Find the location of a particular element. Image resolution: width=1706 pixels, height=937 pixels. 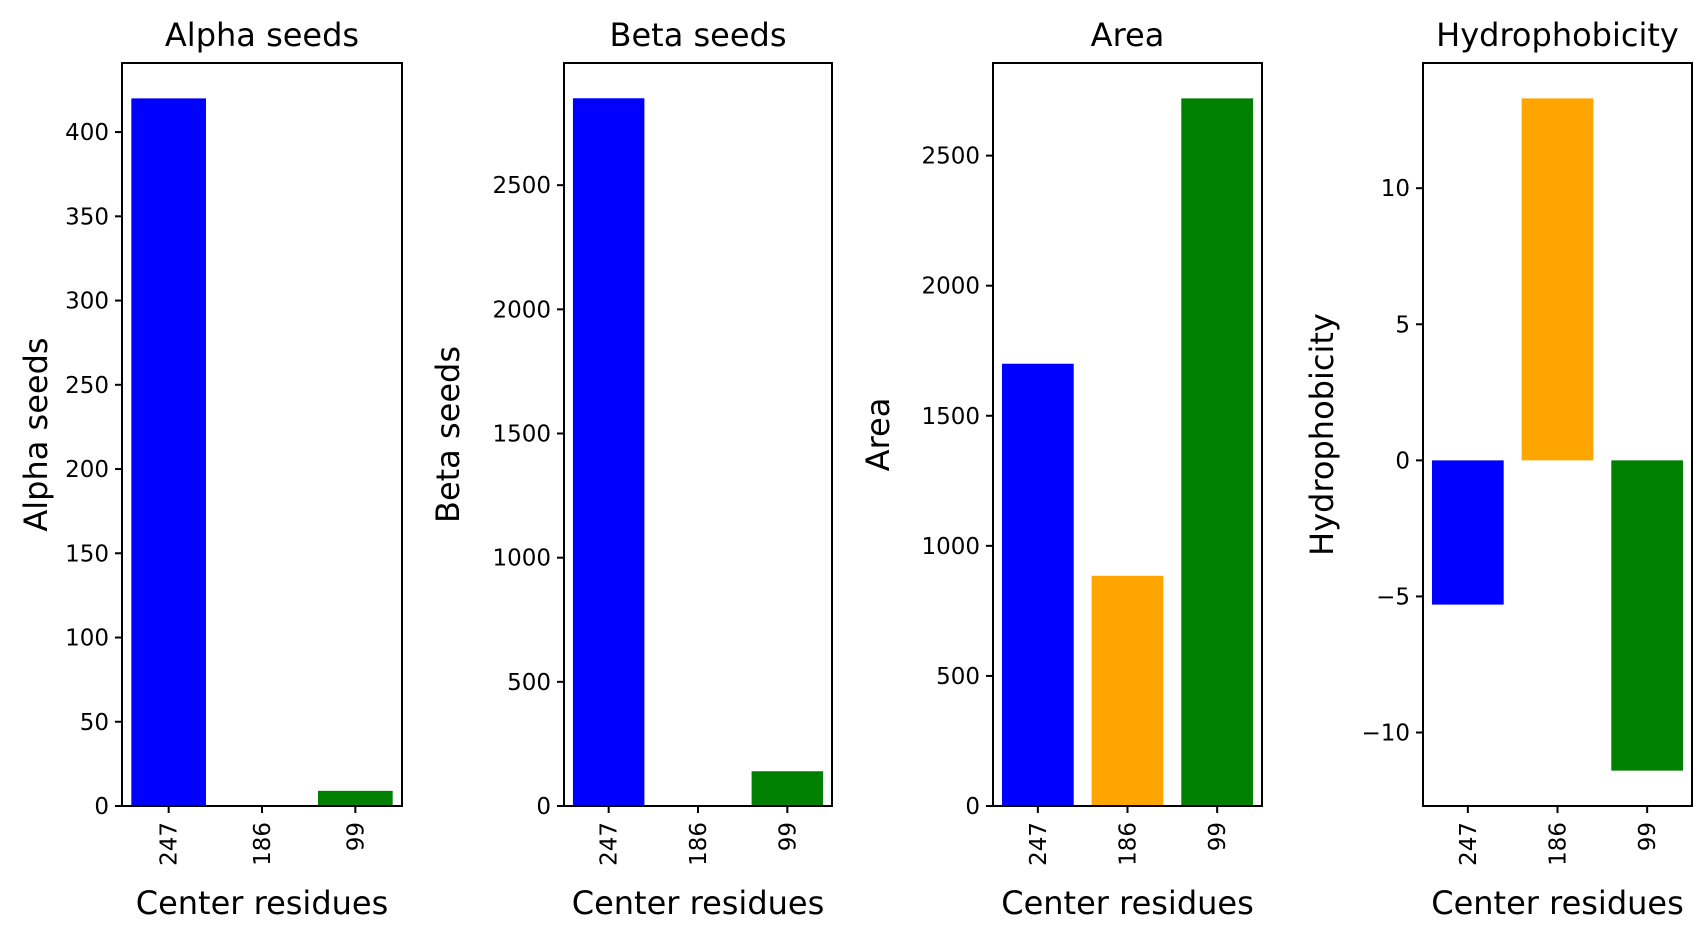

subplot-title: Alpha seeds is located at coordinates (262, 35).